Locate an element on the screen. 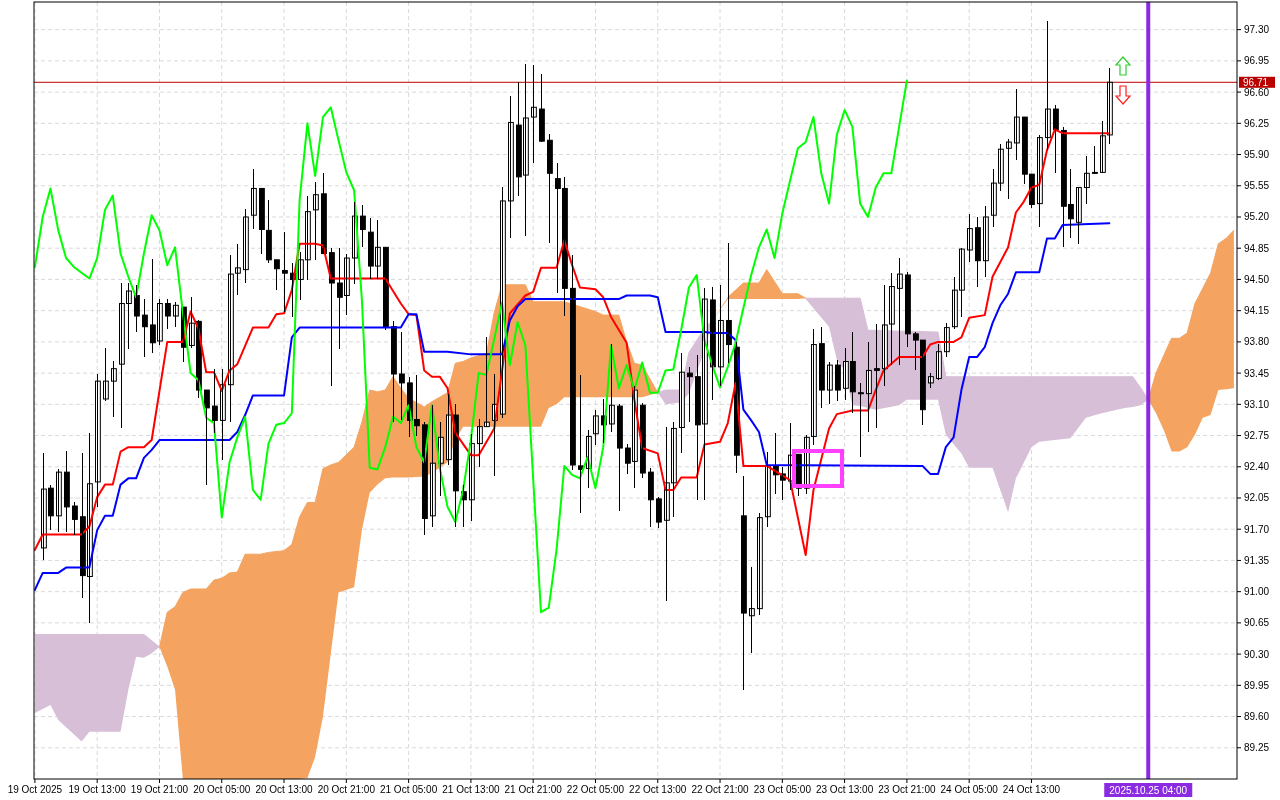  x-tick-label: 20 Oct 13:00 is located at coordinates (284, 789).